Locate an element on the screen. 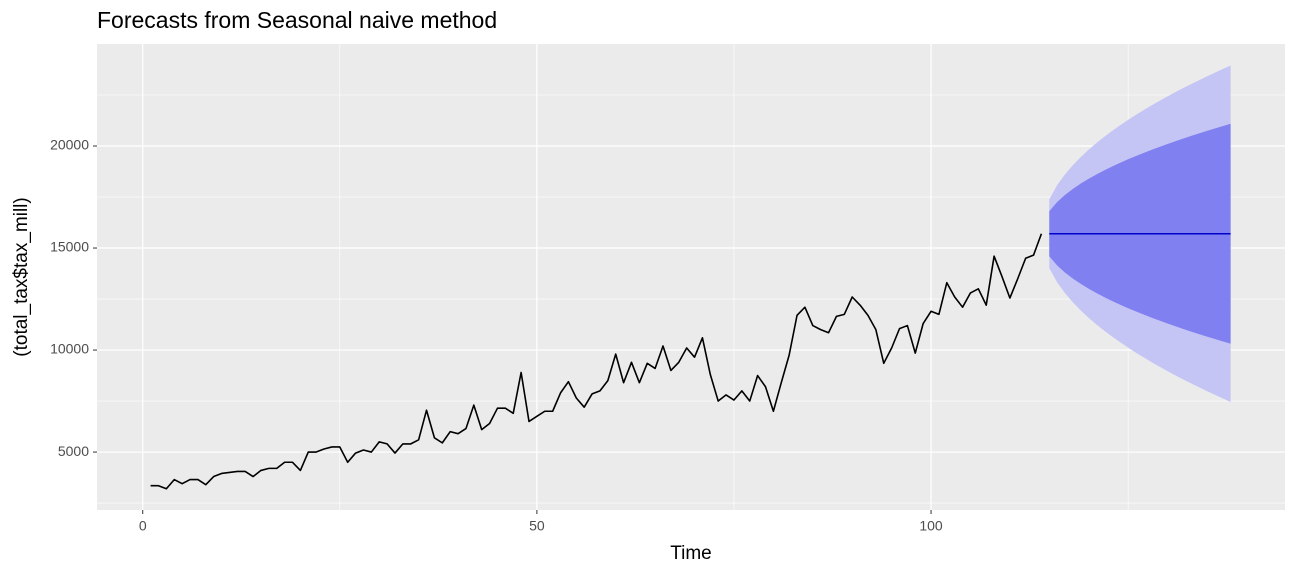  y-tick-label: 10000 is located at coordinates (69, 349).